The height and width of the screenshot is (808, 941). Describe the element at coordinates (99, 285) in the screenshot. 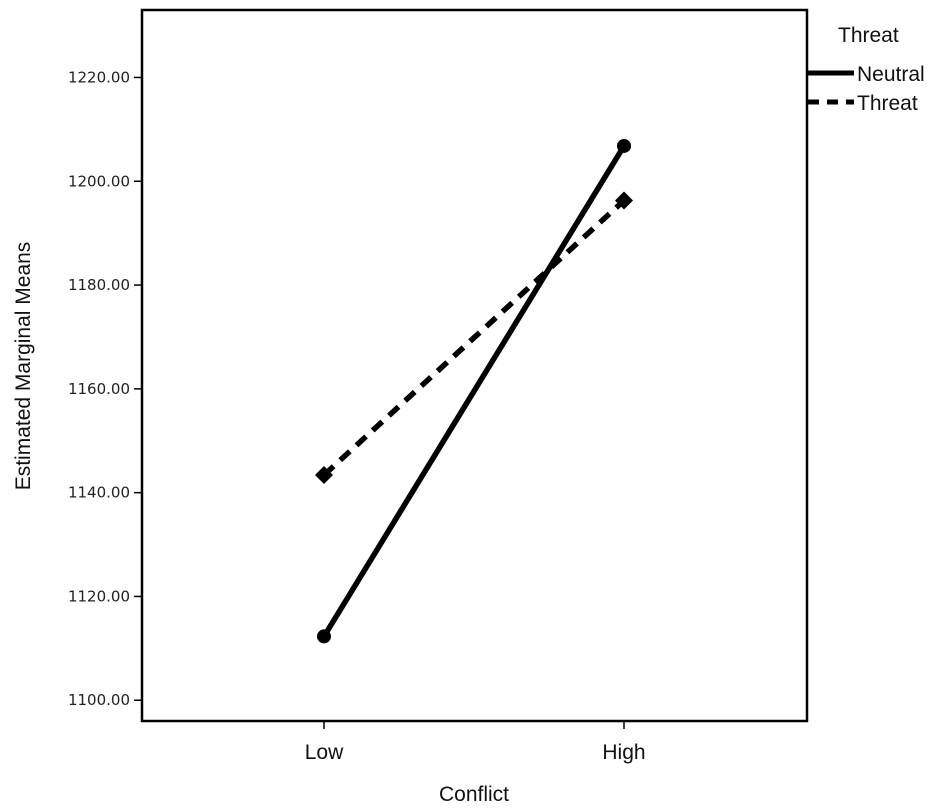

I see `y-tick-label: 1180.00` at that location.